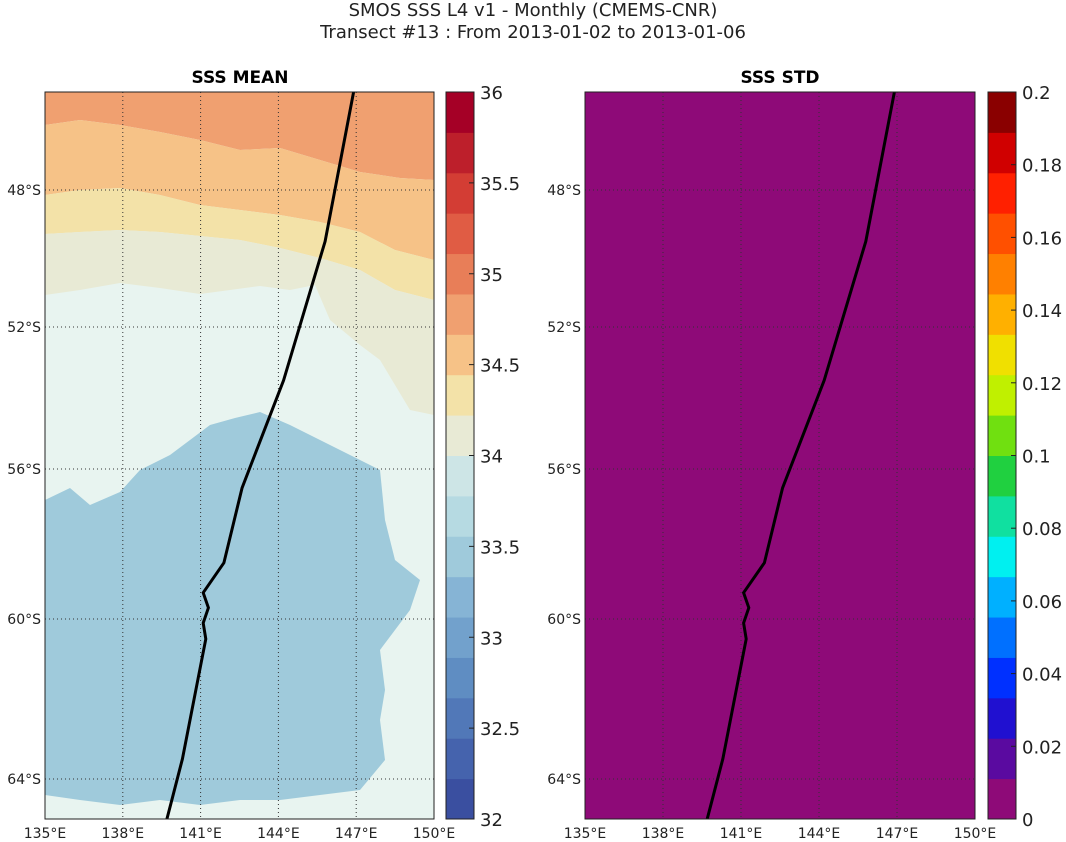  Describe the element at coordinates (1027, 820) in the screenshot. I see `colorbar-tick-label: 0` at that location.